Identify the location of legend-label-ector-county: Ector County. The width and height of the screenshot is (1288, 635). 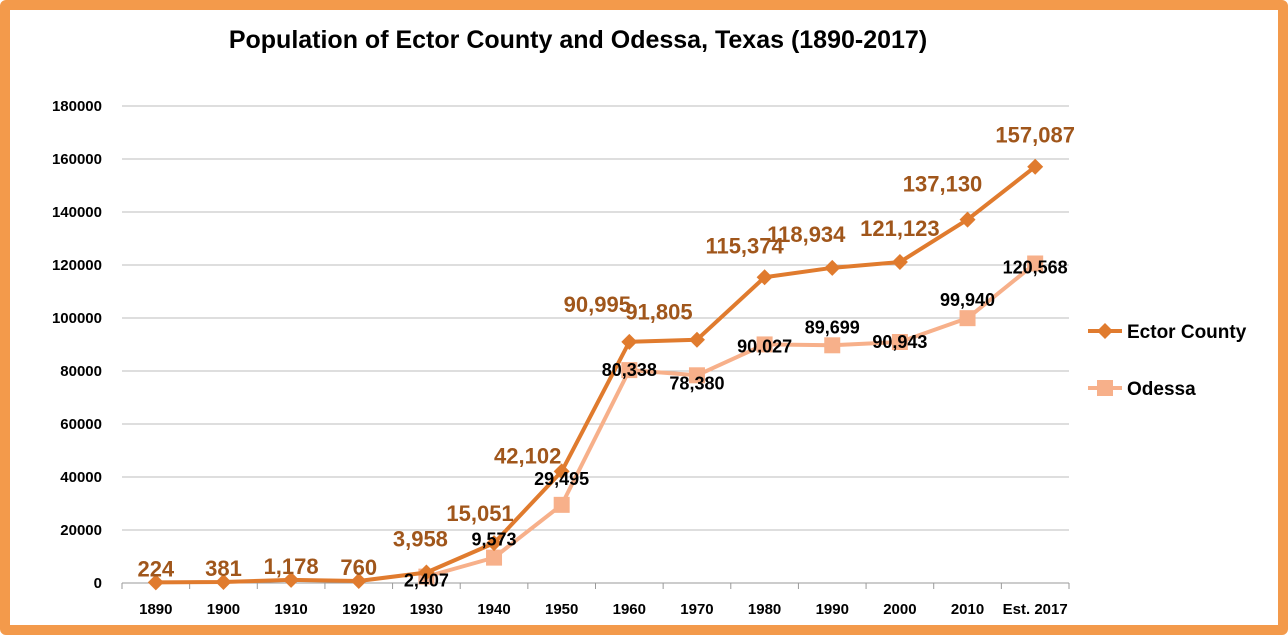
(1187, 332).